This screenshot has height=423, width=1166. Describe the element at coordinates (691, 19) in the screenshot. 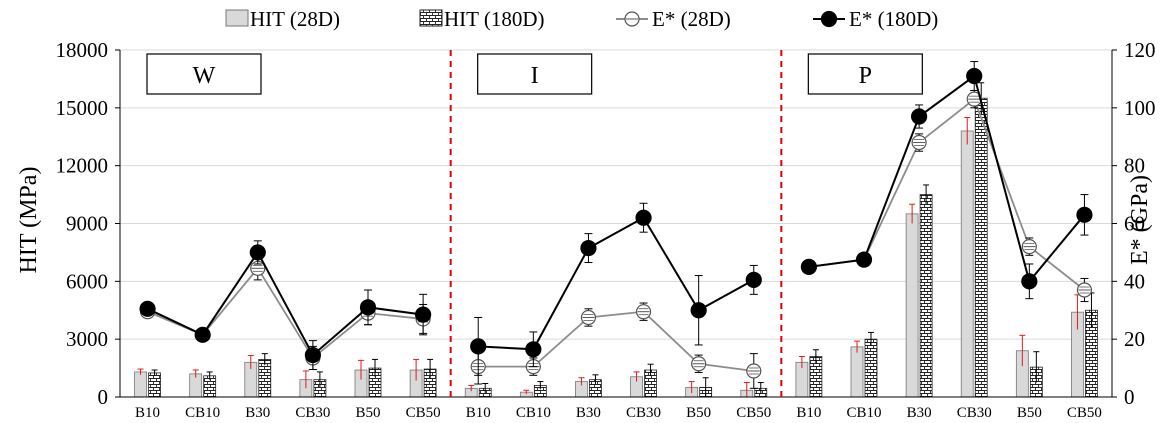

I see `legend-label: E* (28D)` at that location.